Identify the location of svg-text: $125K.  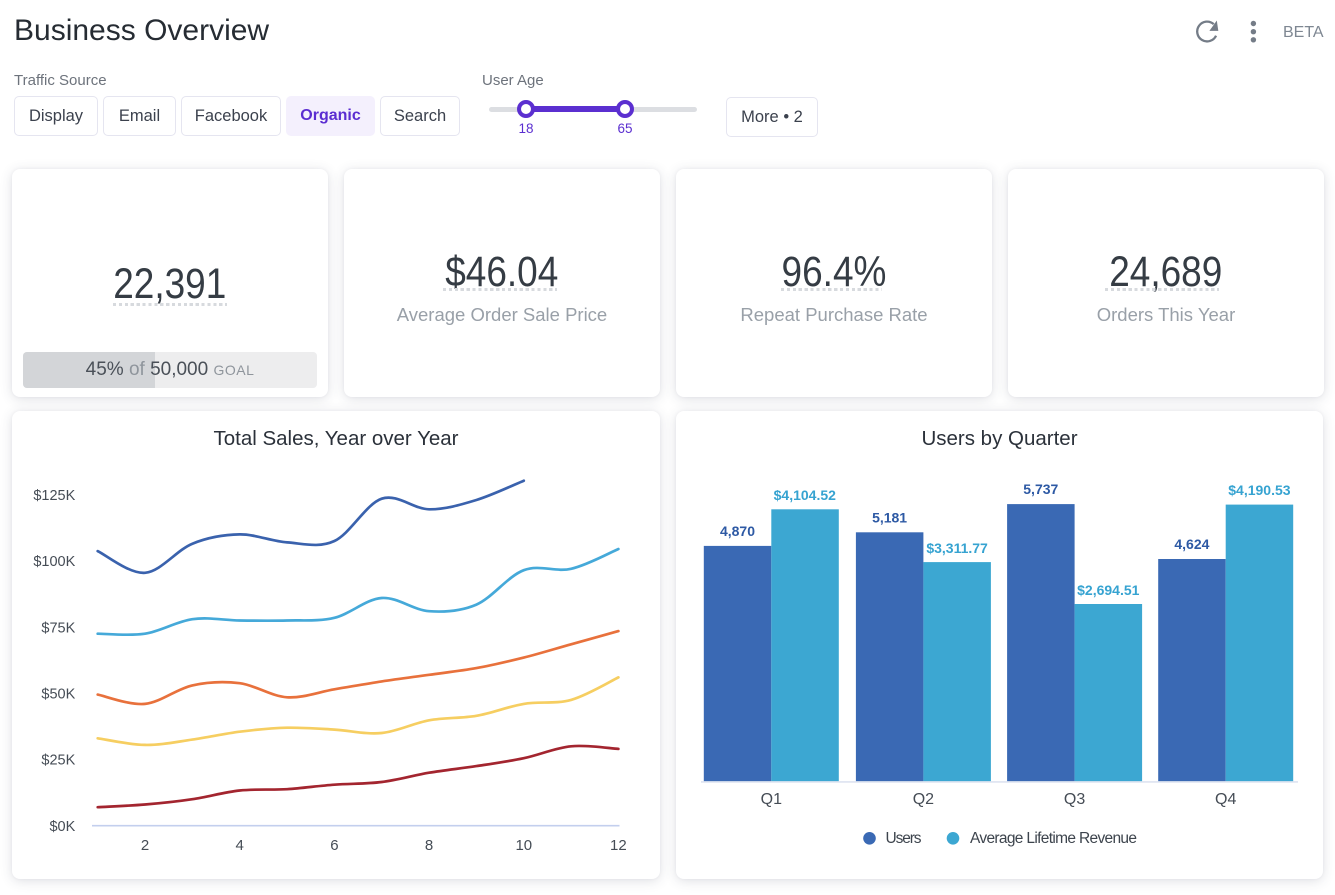
(54, 496).